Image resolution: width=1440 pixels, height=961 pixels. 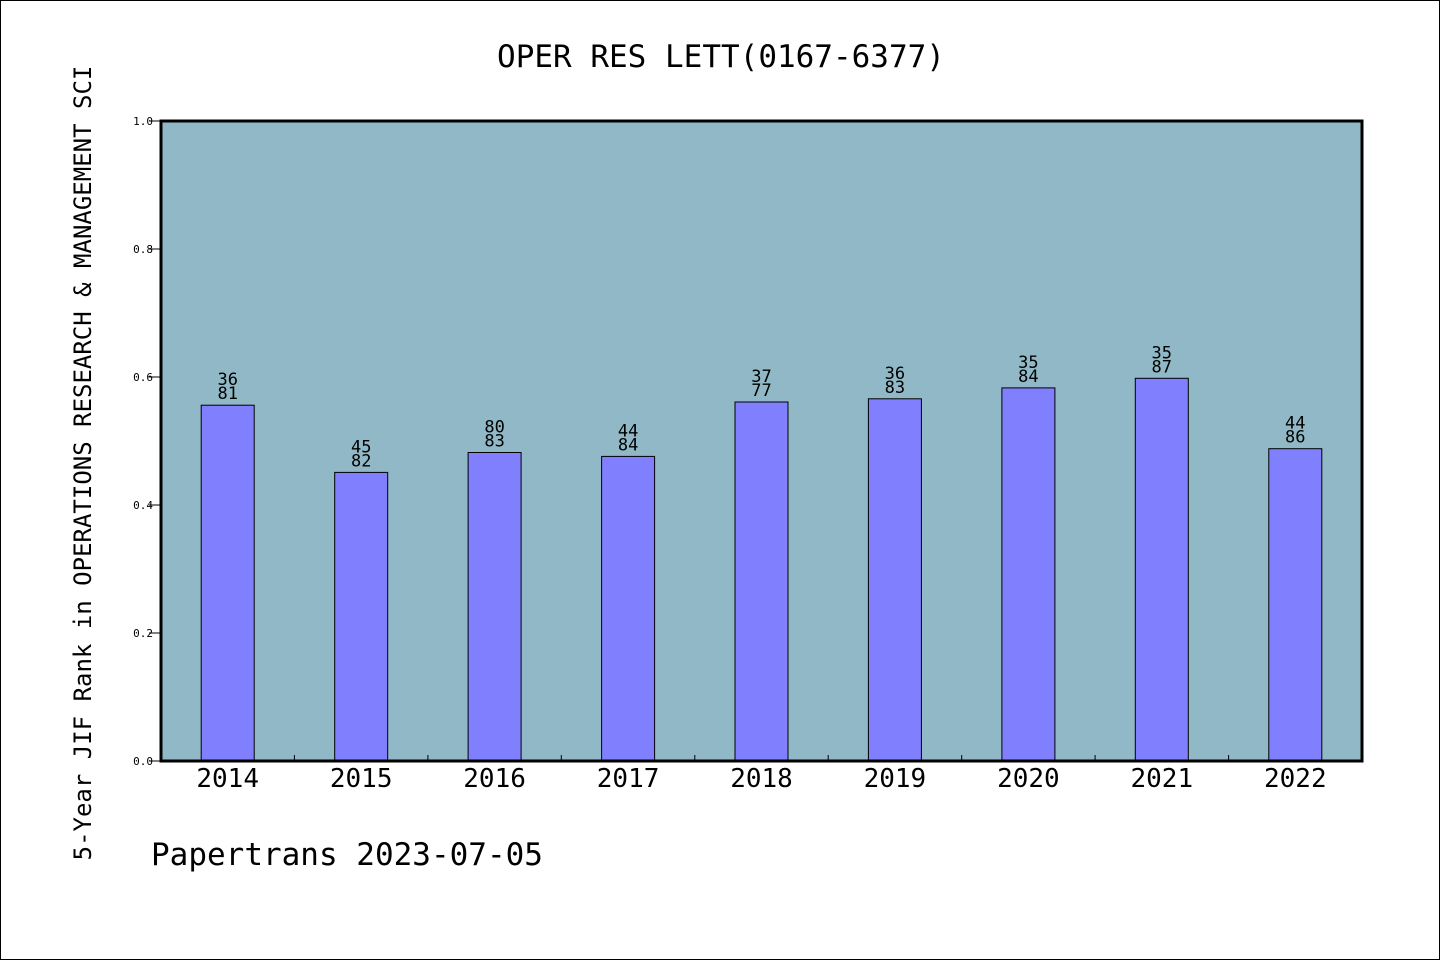 What do you see at coordinates (227, 394) in the screenshot?
I see `rank-label-2014-bottom: 81` at bounding box center [227, 394].